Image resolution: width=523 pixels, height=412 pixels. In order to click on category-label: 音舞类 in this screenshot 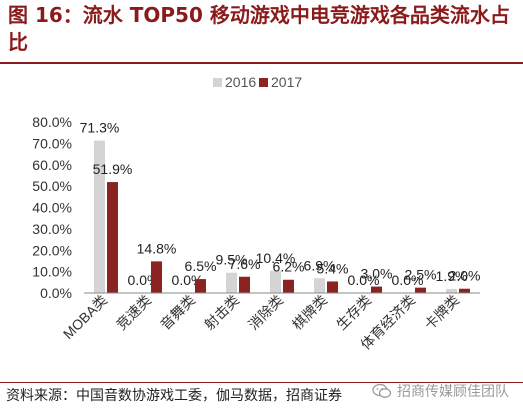, I will do `click(177, 312)`.